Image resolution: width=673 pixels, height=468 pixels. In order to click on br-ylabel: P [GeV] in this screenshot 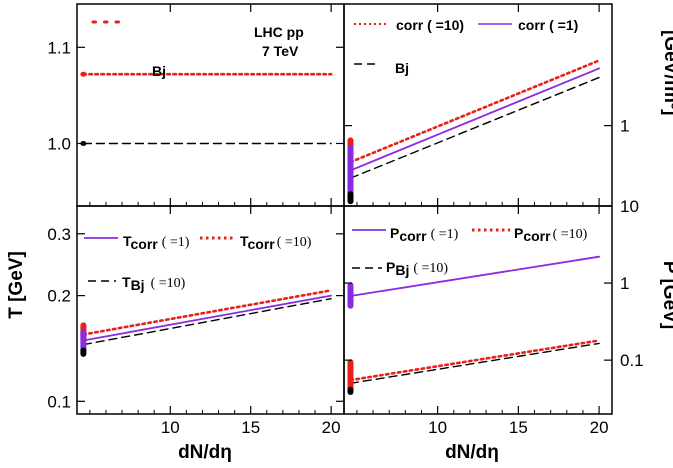, I will do `click(666, 295)`.